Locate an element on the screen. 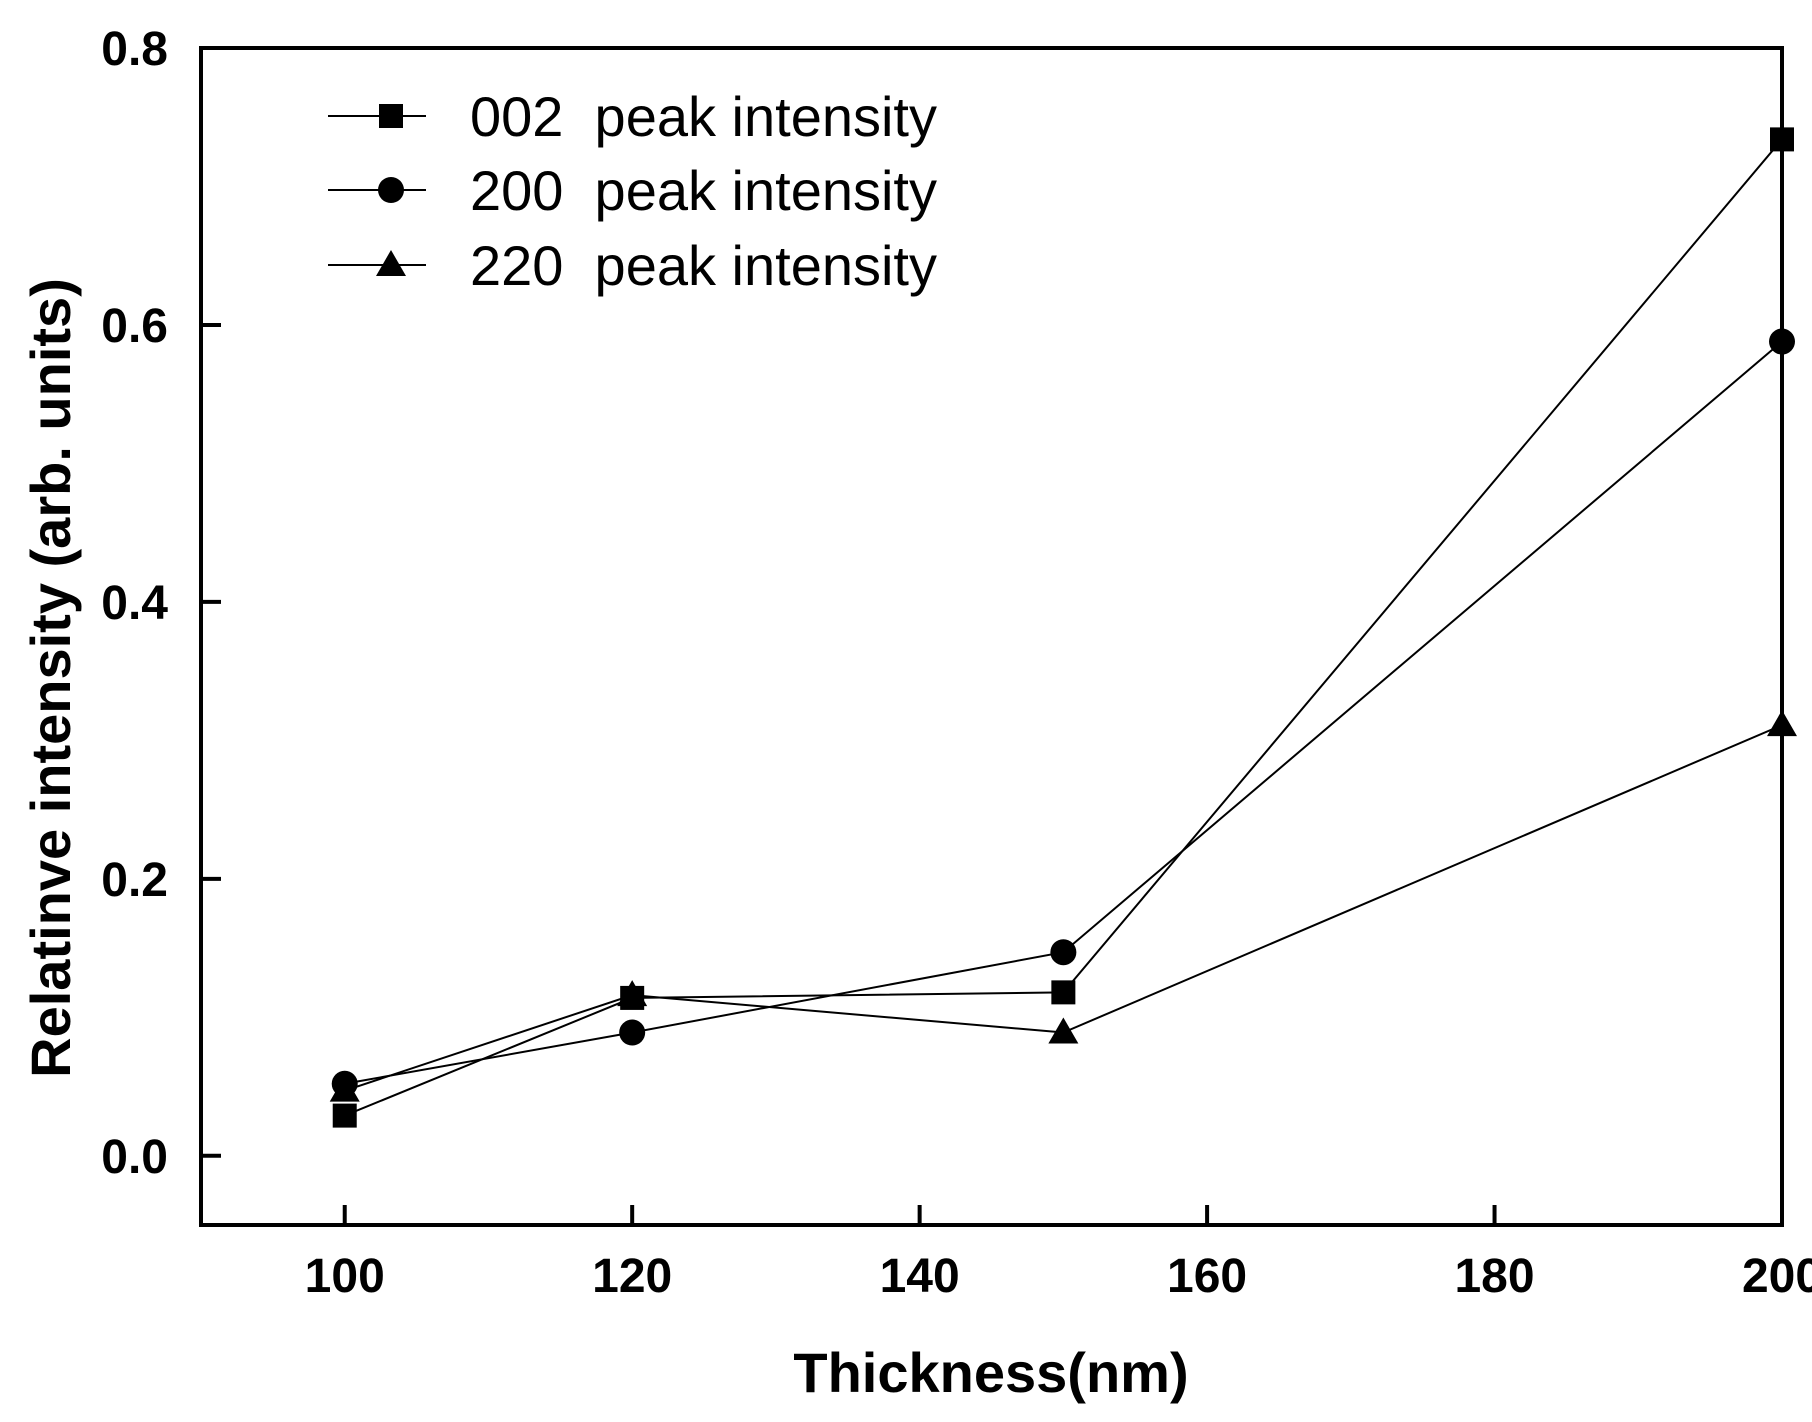 The image size is (1812, 1422). y-axis-title: Relatinve intensity (arb. units) is located at coordinates (50, 678).